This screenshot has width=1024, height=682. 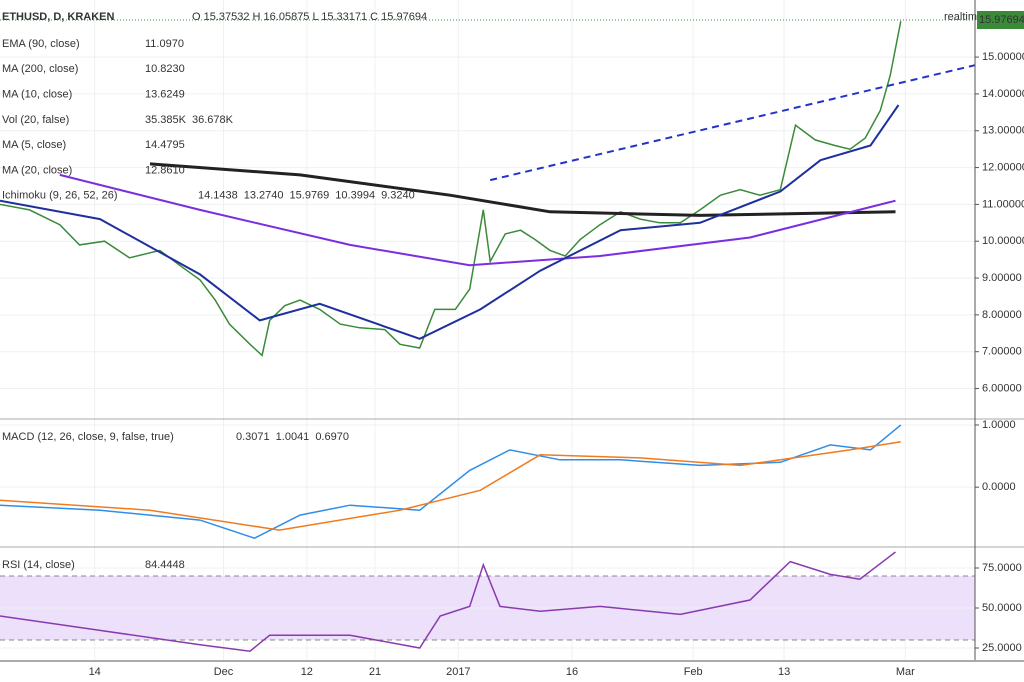 I want to click on x-tick-label: 13, so click(x=784, y=672).